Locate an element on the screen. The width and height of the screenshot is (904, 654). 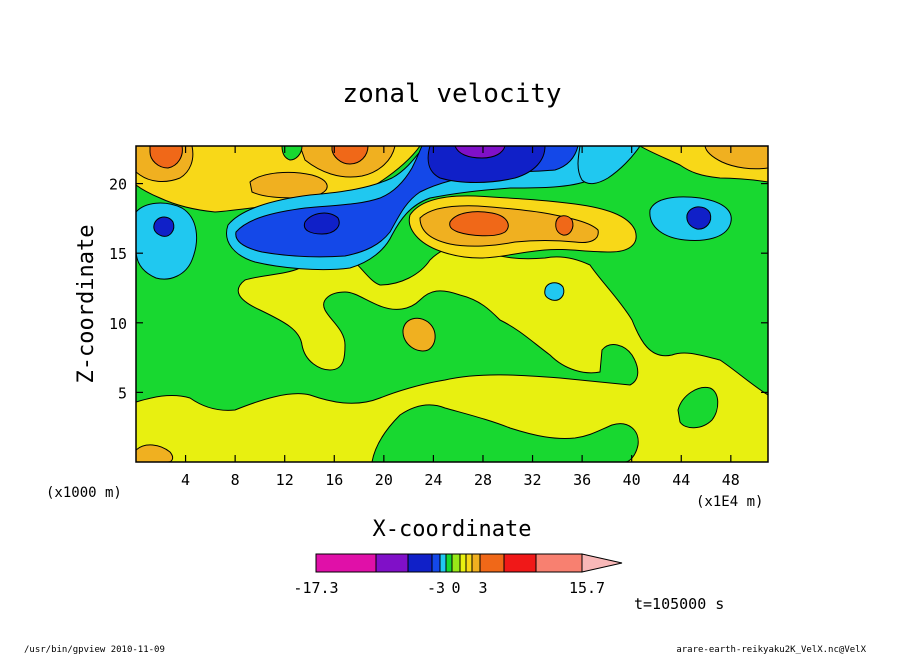
y-tick-label: 5 is located at coordinates (122, 393).